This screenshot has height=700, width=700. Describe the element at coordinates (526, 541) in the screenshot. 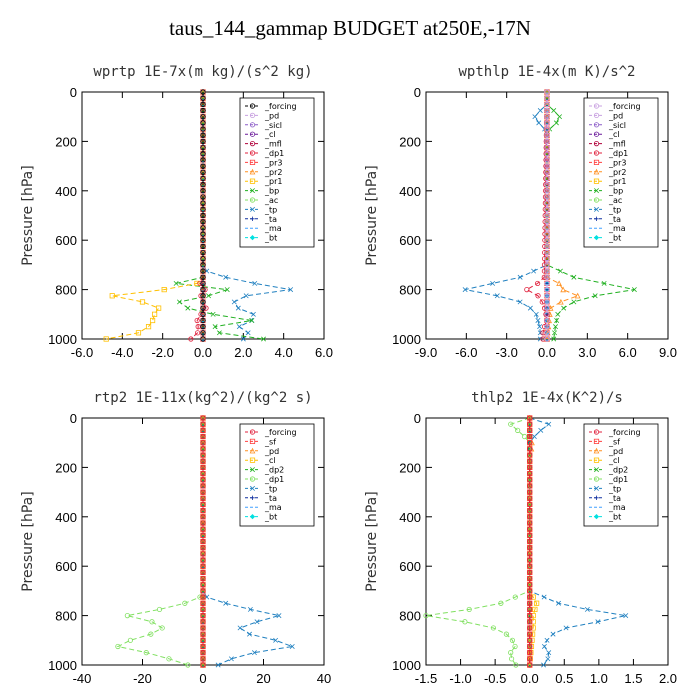

I see `plot-area` at that location.